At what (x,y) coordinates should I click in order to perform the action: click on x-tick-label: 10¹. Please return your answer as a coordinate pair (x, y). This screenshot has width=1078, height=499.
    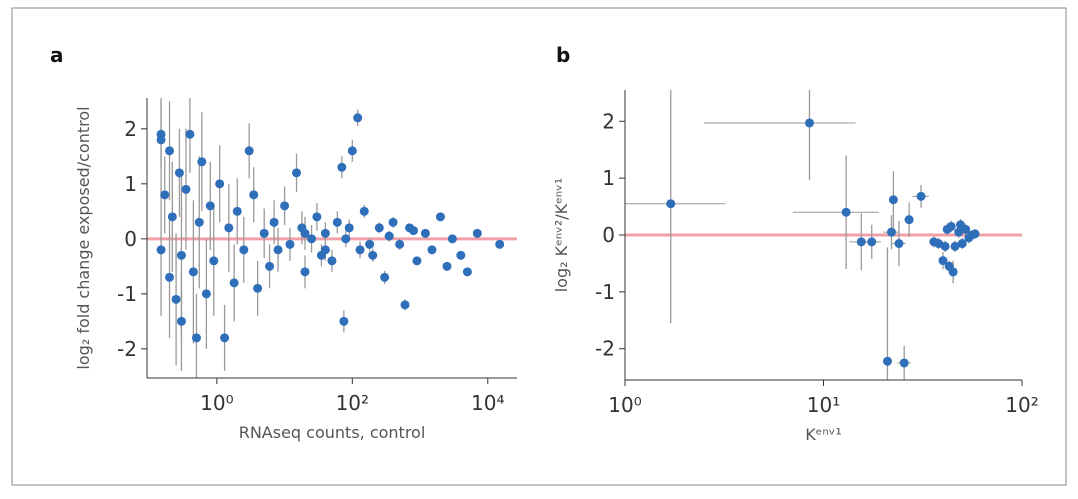
    Looking at the image, I should click on (823, 405).